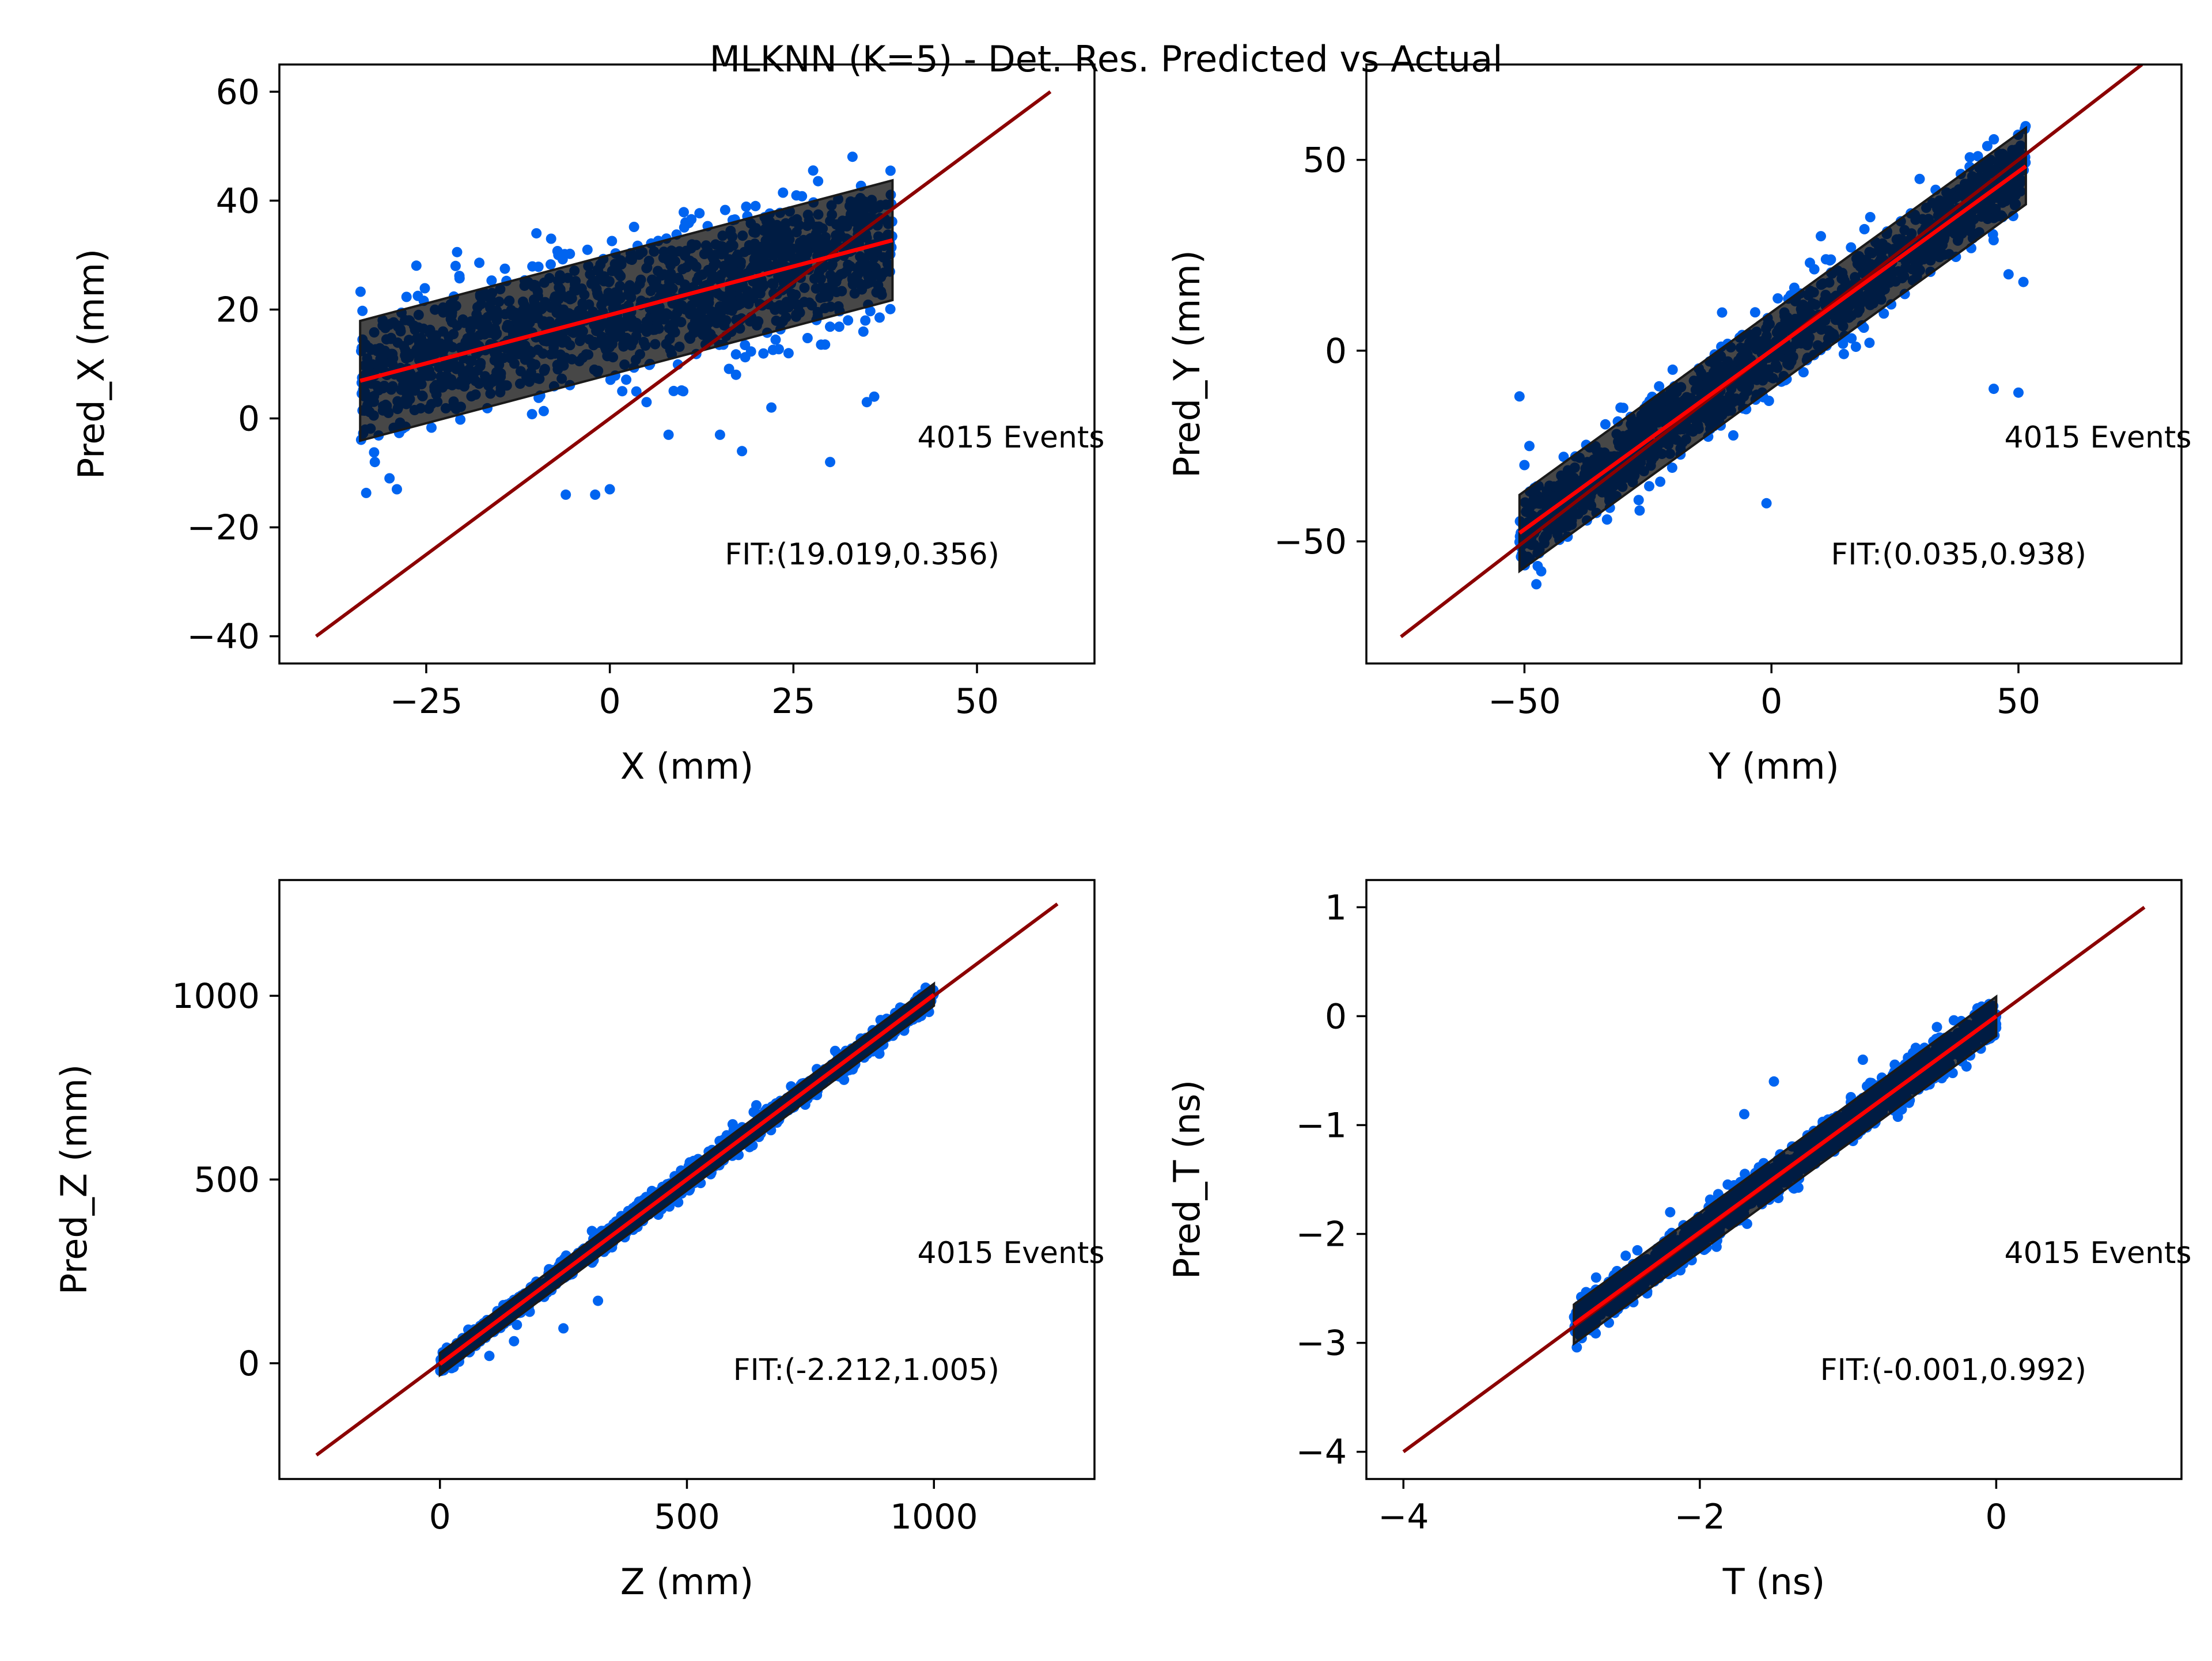  What do you see at coordinates (426, 701) in the screenshot?
I see `x-tick-label: −25` at bounding box center [426, 701].